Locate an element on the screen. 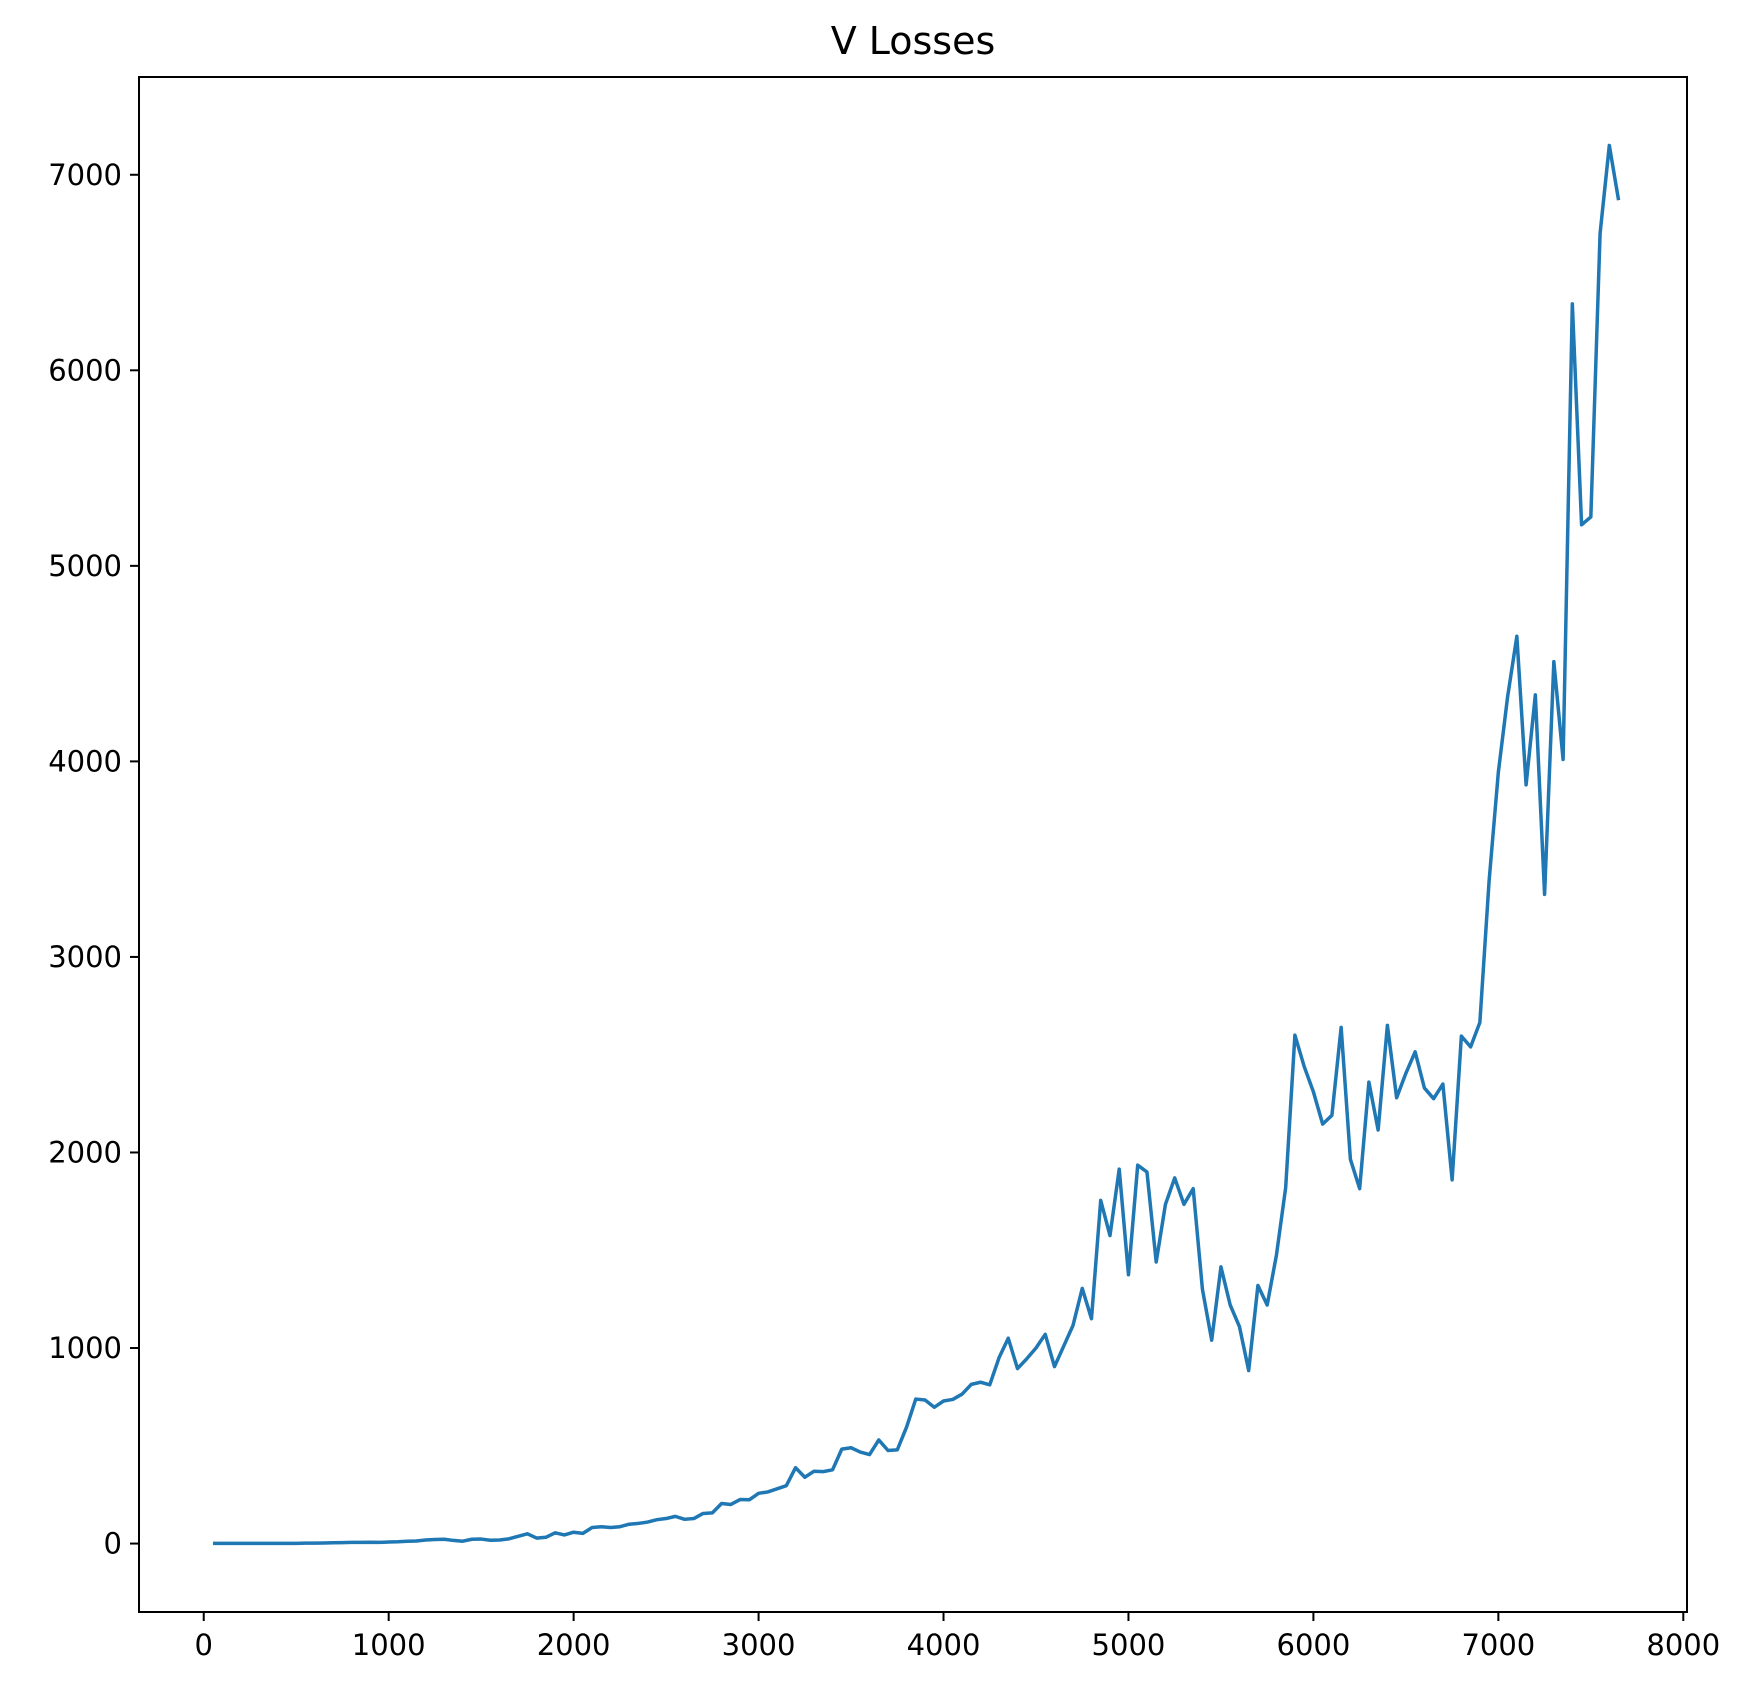 This screenshot has width=1752, height=1700. x-tick-label: 8000 is located at coordinates (1683, 1645).